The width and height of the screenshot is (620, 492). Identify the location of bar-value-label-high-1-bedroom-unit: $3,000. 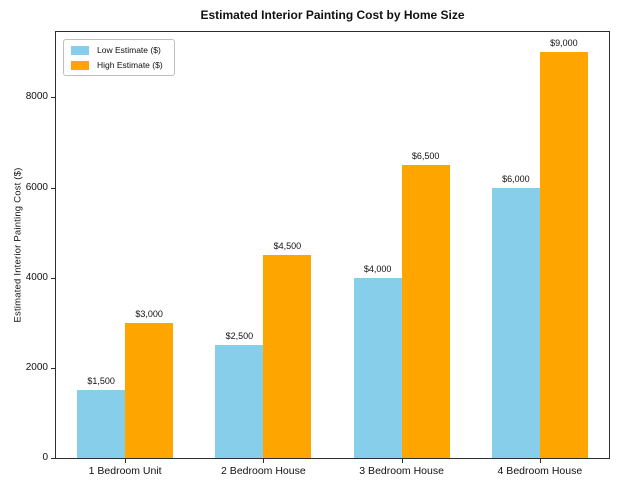
(149, 314).